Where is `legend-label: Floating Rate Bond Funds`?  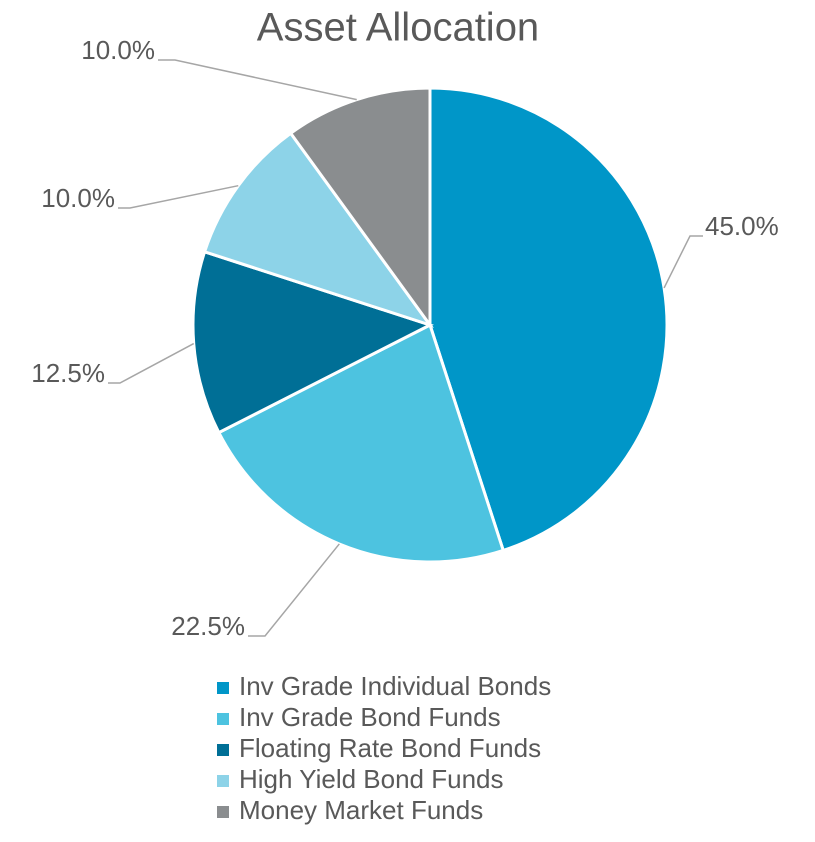 legend-label: Floating Rate Bond Funds is located at coordinates (390, 748).